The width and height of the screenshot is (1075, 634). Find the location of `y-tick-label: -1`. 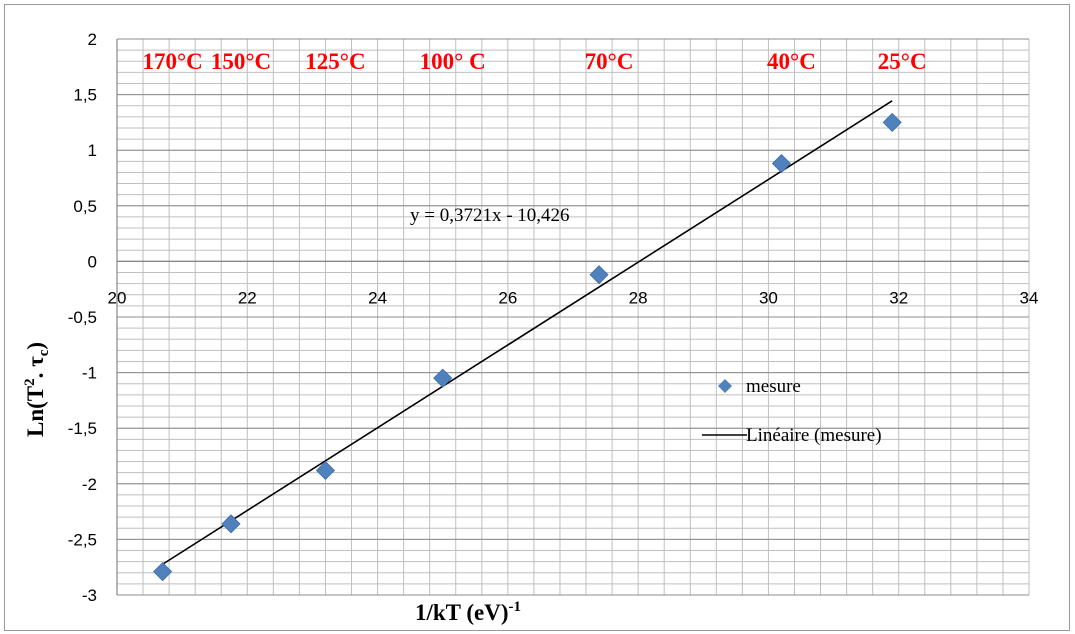

y-tick-label: -1 is located at coordinates (89, 373).